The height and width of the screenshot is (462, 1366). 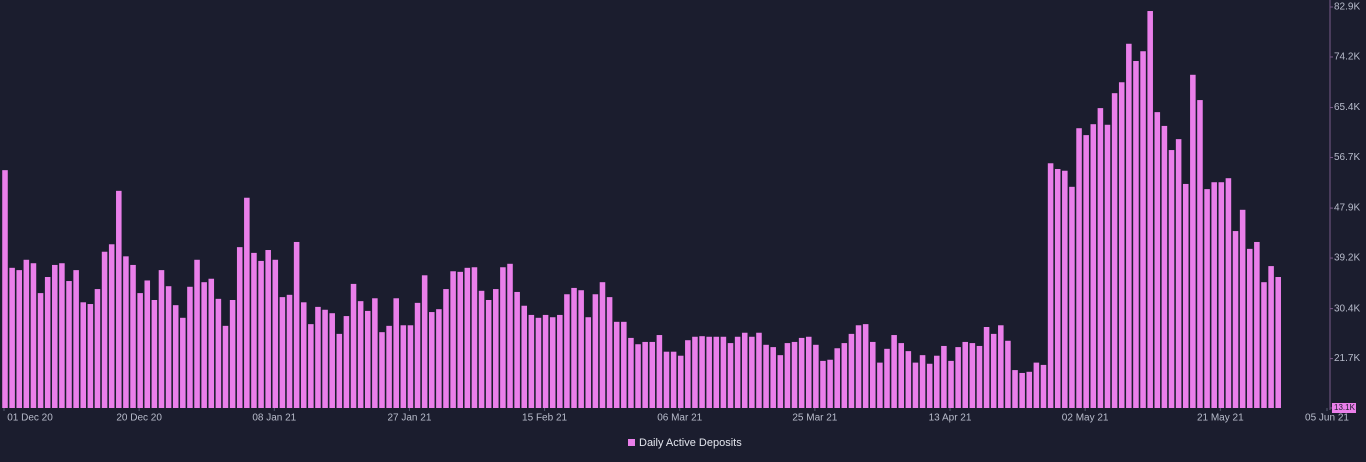 I want to click on x-tick-label: 06 Mar 21, so click(x=679, y=418).